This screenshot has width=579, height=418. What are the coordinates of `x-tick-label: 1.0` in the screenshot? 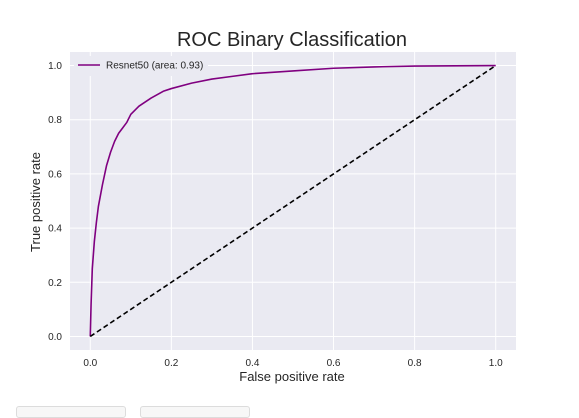 It's located at (496, 363).